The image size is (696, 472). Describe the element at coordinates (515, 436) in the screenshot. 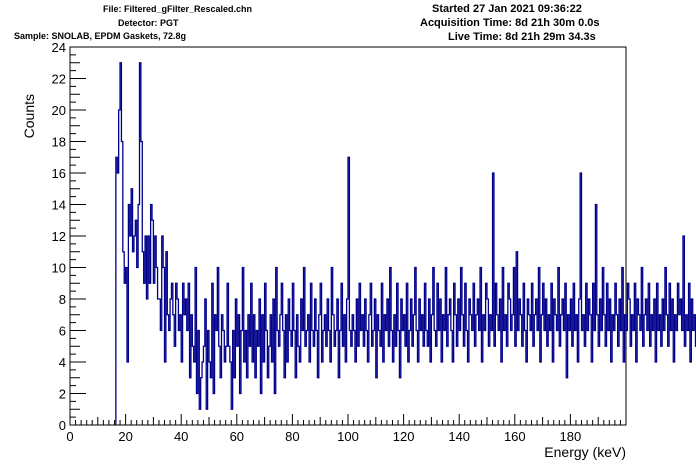

I see `x-tick-label: 160` at that location.